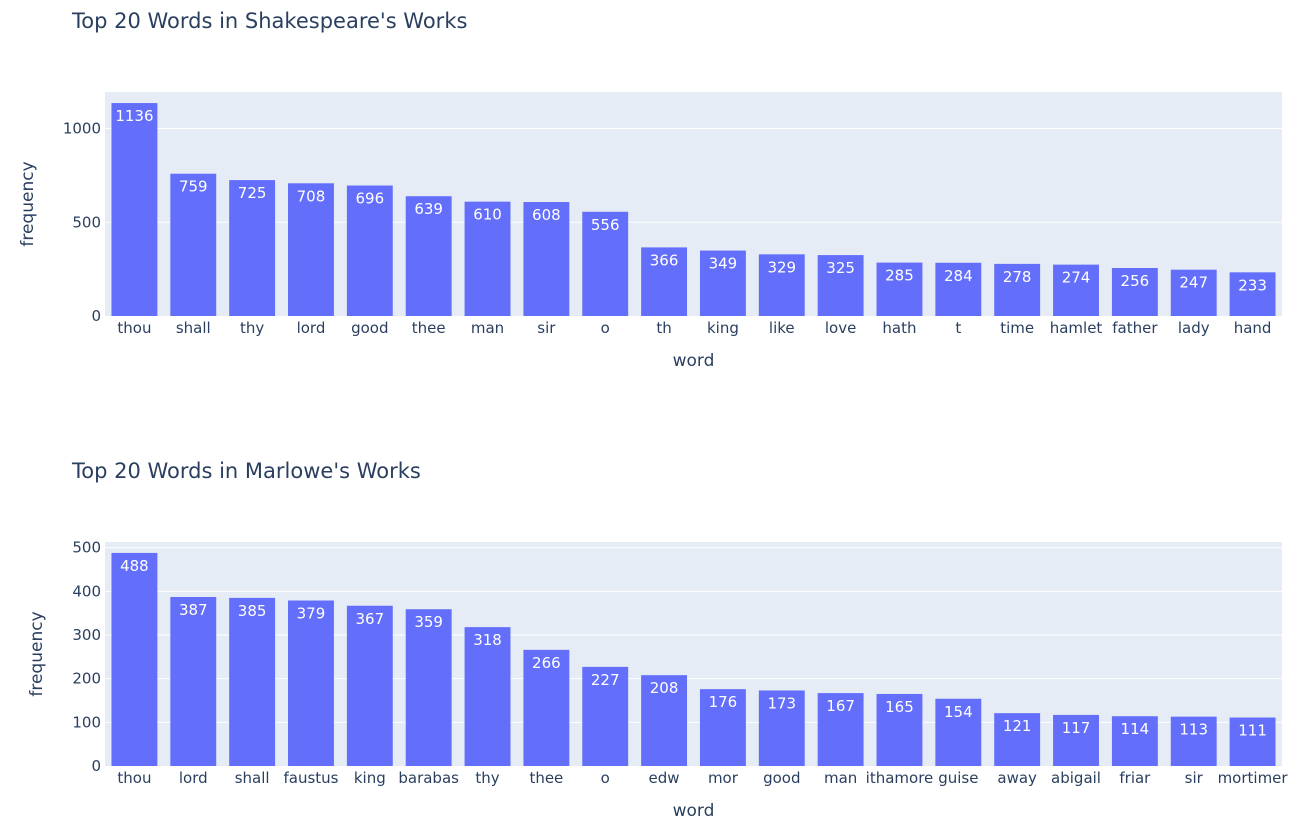 The image size is (1311, 831). I want to click on bar-value-label: 247, so click(1193, 283).